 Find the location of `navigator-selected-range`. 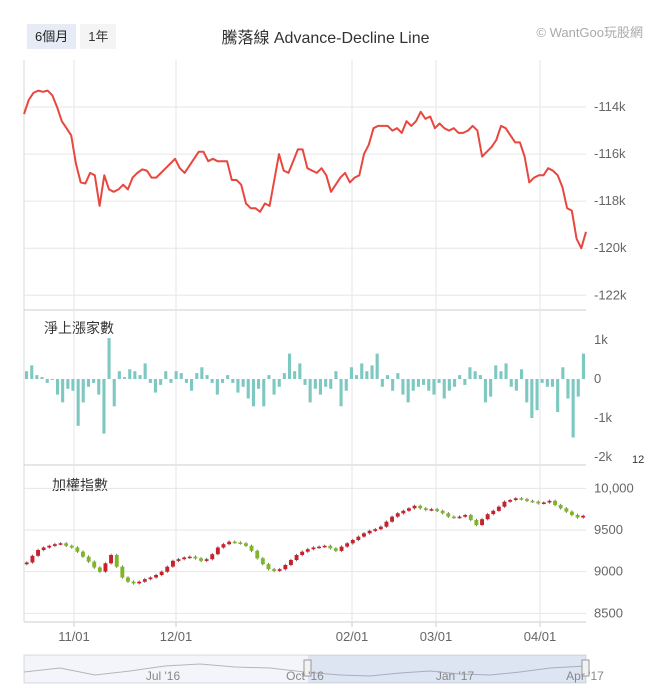

navigator-selected-range is located at coordinates (447, 669).